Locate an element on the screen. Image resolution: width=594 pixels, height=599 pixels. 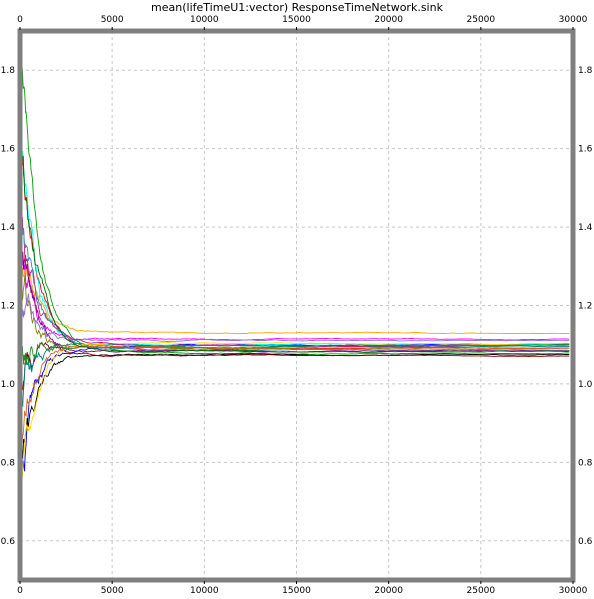
y-tick-label-left: 1.4 is located at coordinates (8, 228).